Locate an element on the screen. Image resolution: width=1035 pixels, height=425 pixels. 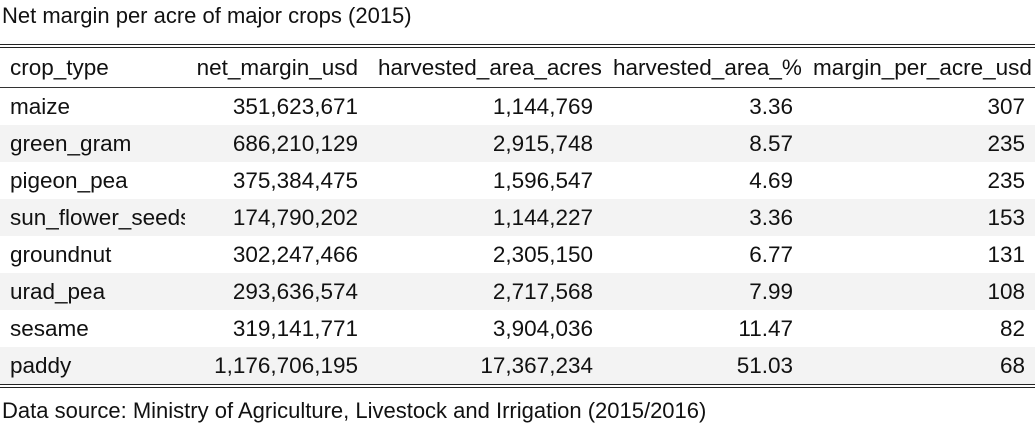
table-row: maize 351,623,671 1,144,769 3.36 307 is located at coordinates (517, 107).